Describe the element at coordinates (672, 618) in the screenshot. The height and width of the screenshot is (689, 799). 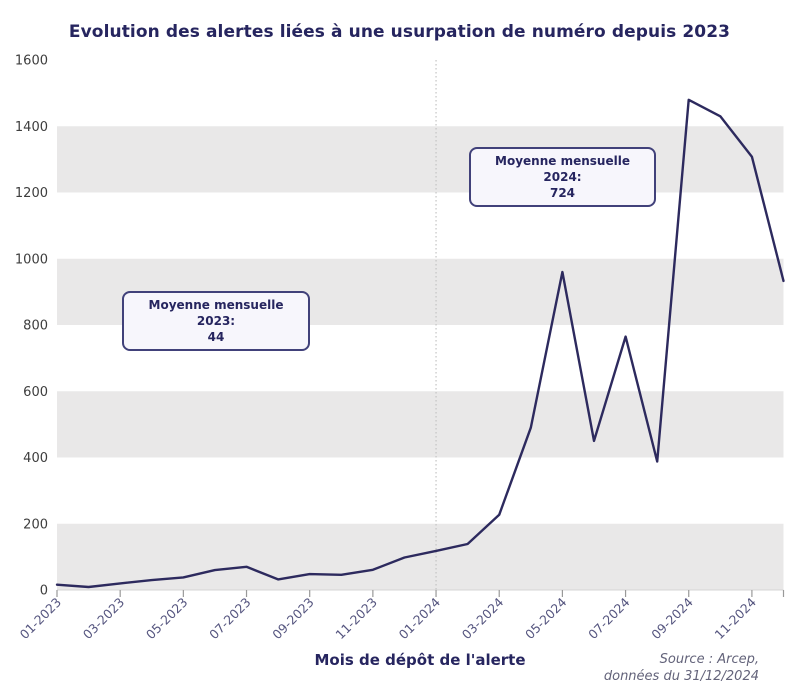
I see `x-tick-label: 09-2024` at that location.